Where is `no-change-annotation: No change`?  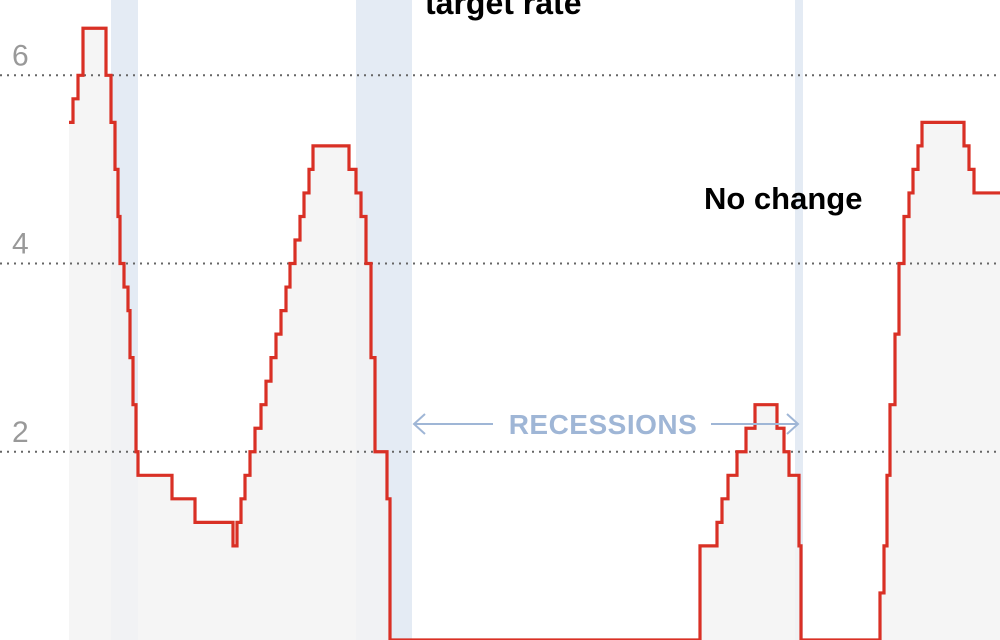 no-change-annotation: No change is located at coordinates (783, 198).